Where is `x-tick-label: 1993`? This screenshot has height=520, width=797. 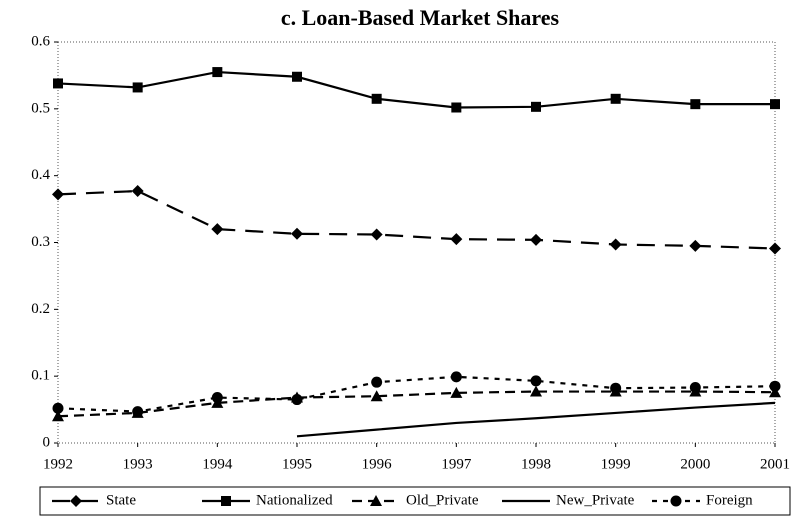
x-tick-label: 1993 is located at coordinates (138, 464).